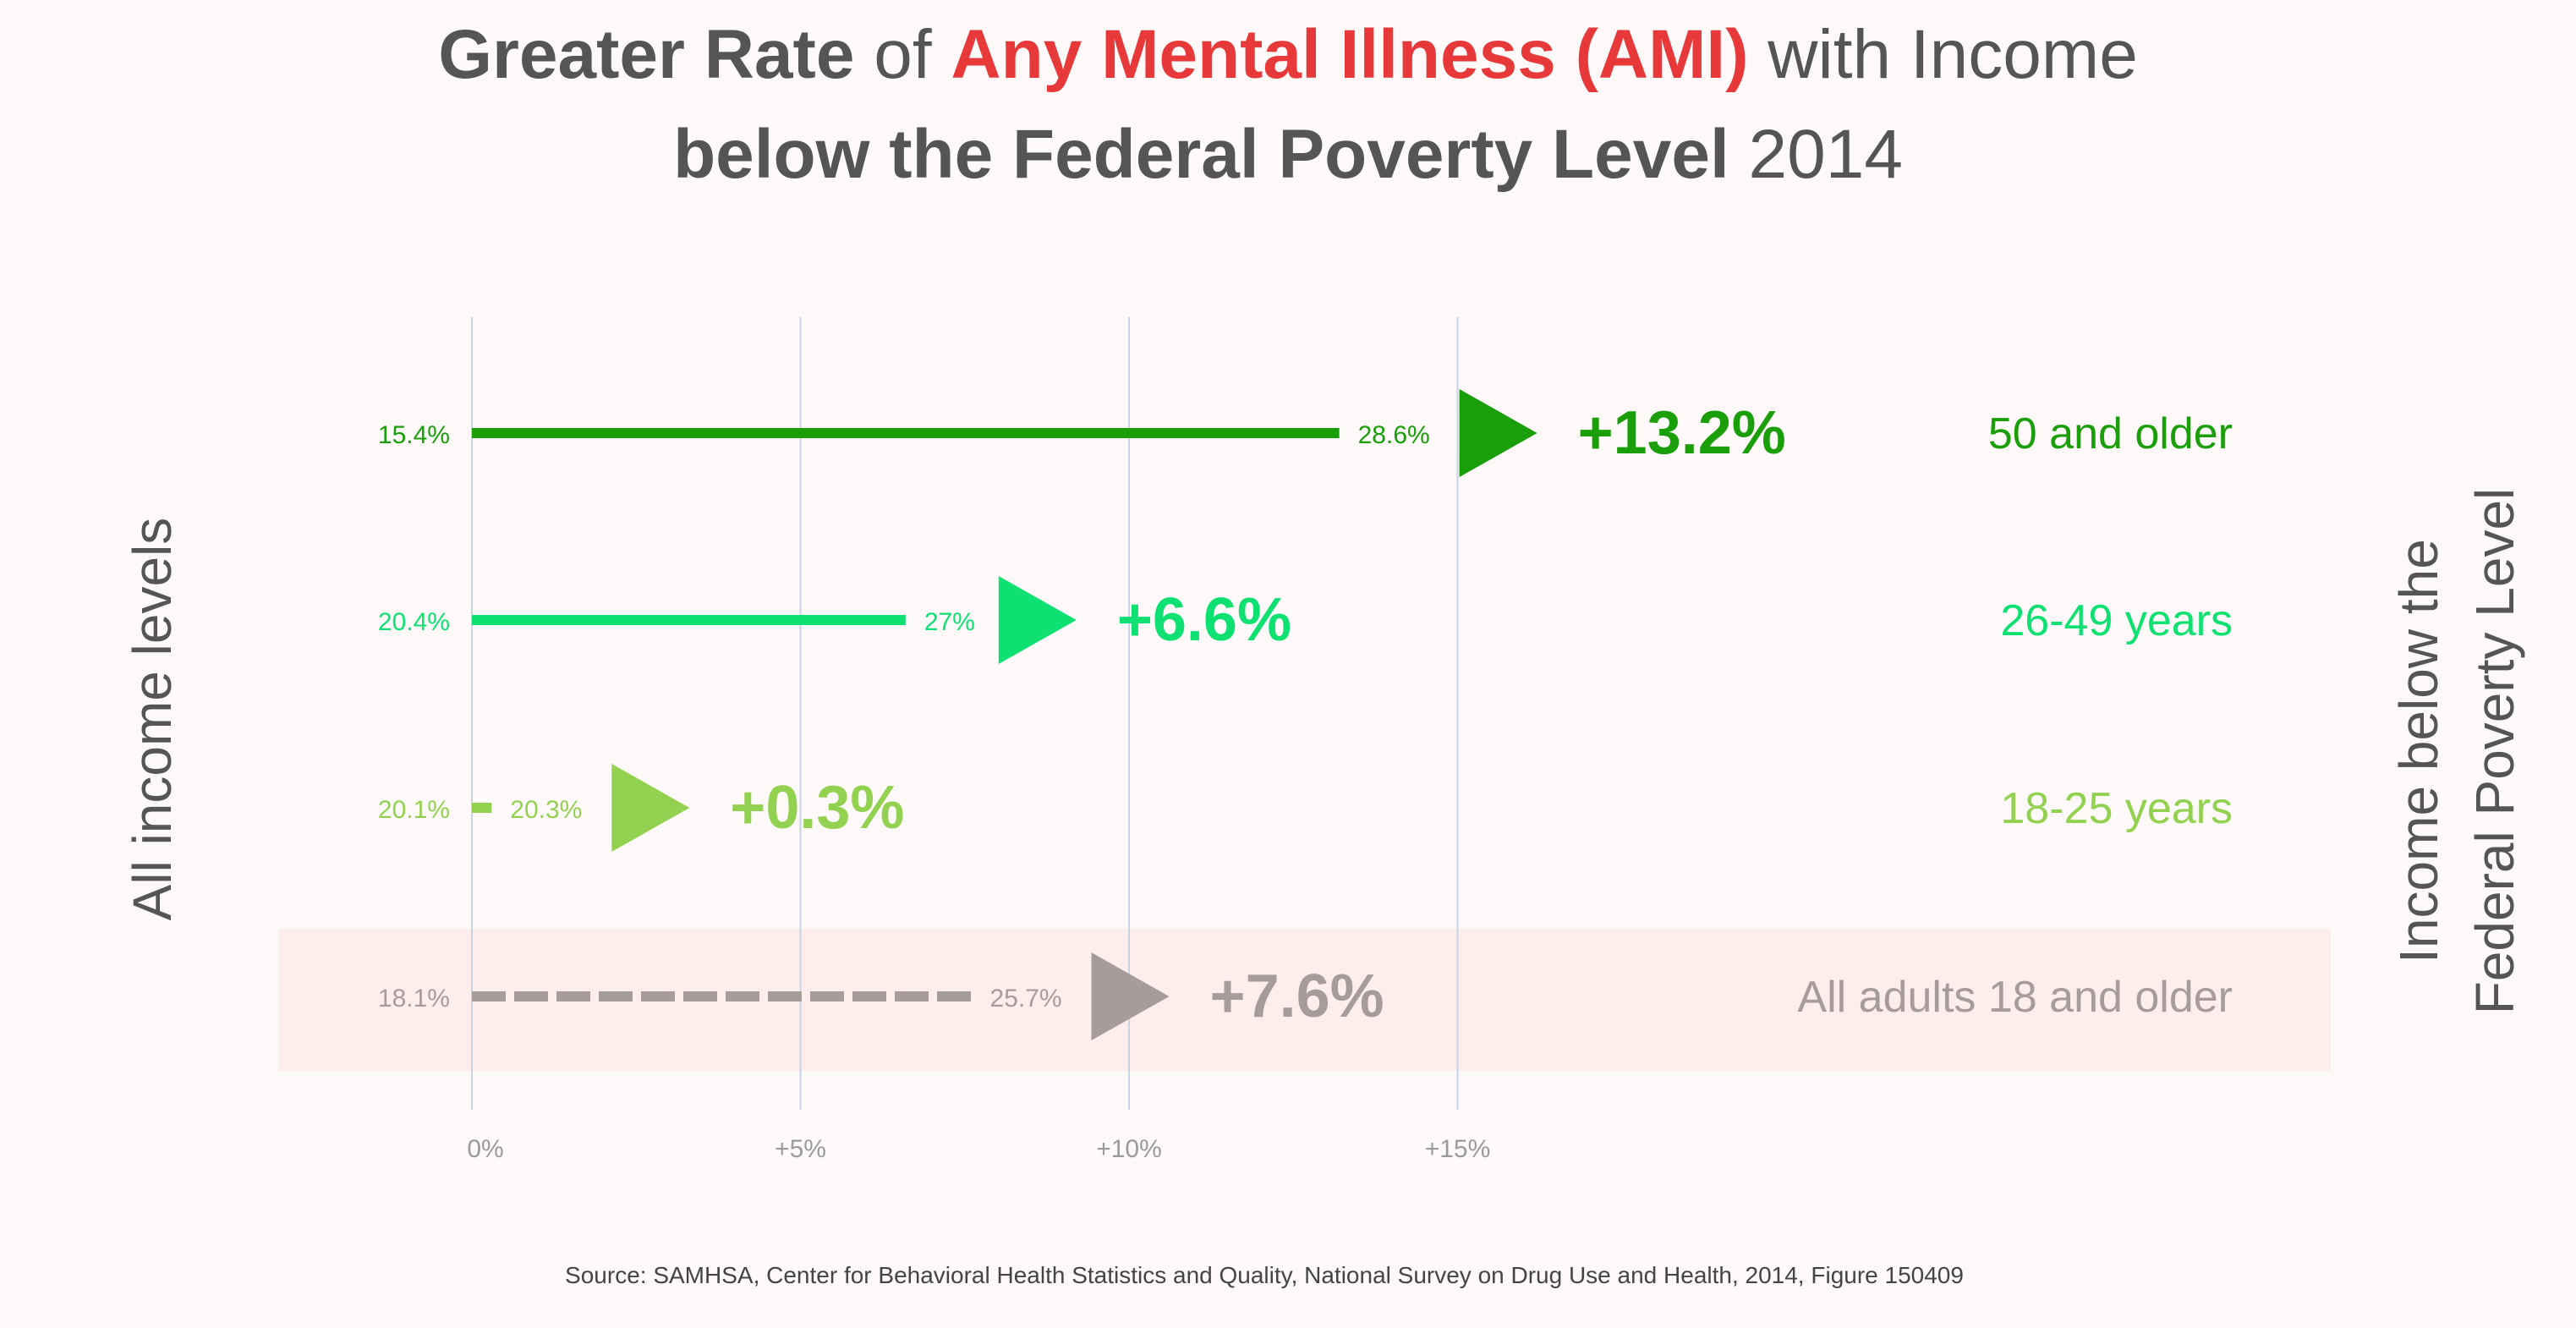  I want to click on below-fpl-value-label: 28.6%, so click(1394, 435).